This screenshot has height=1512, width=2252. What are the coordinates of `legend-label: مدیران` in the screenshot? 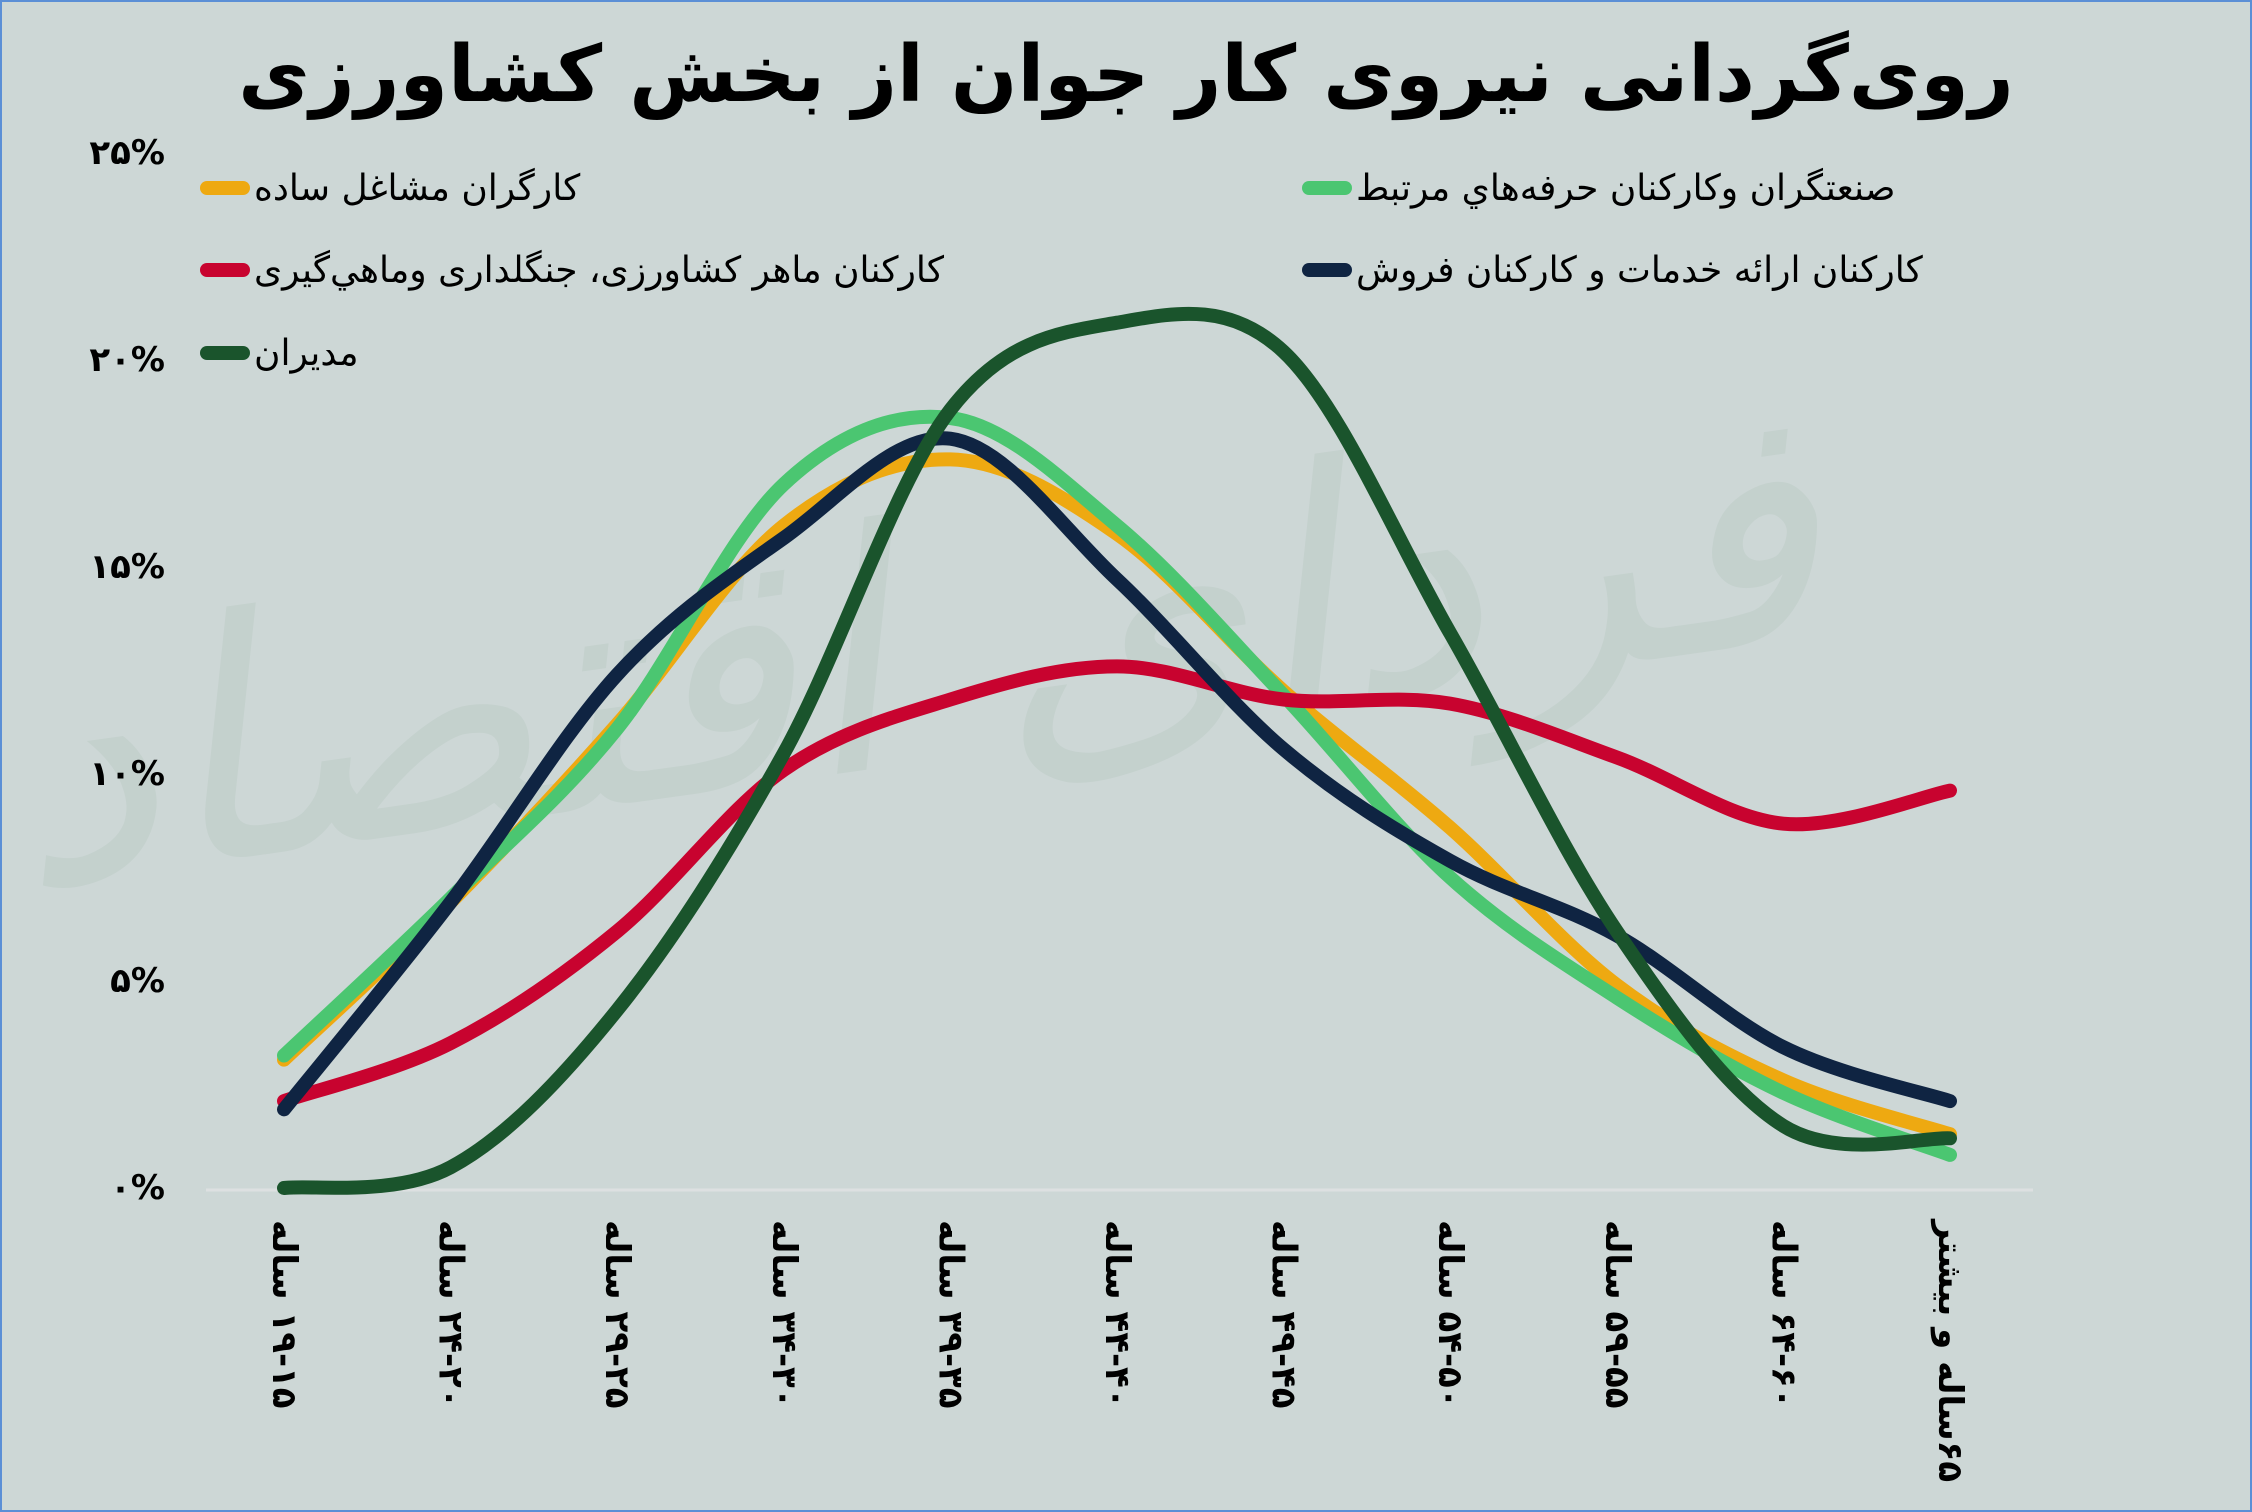 It's located at (306, 353).